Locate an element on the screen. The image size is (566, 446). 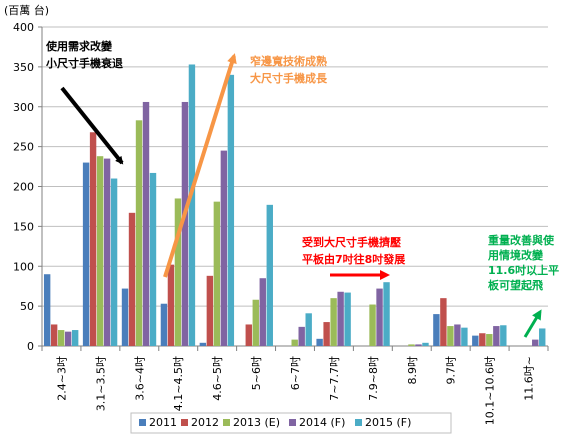
legend-label: 2015 (F) is located at coordinates (388, 422).